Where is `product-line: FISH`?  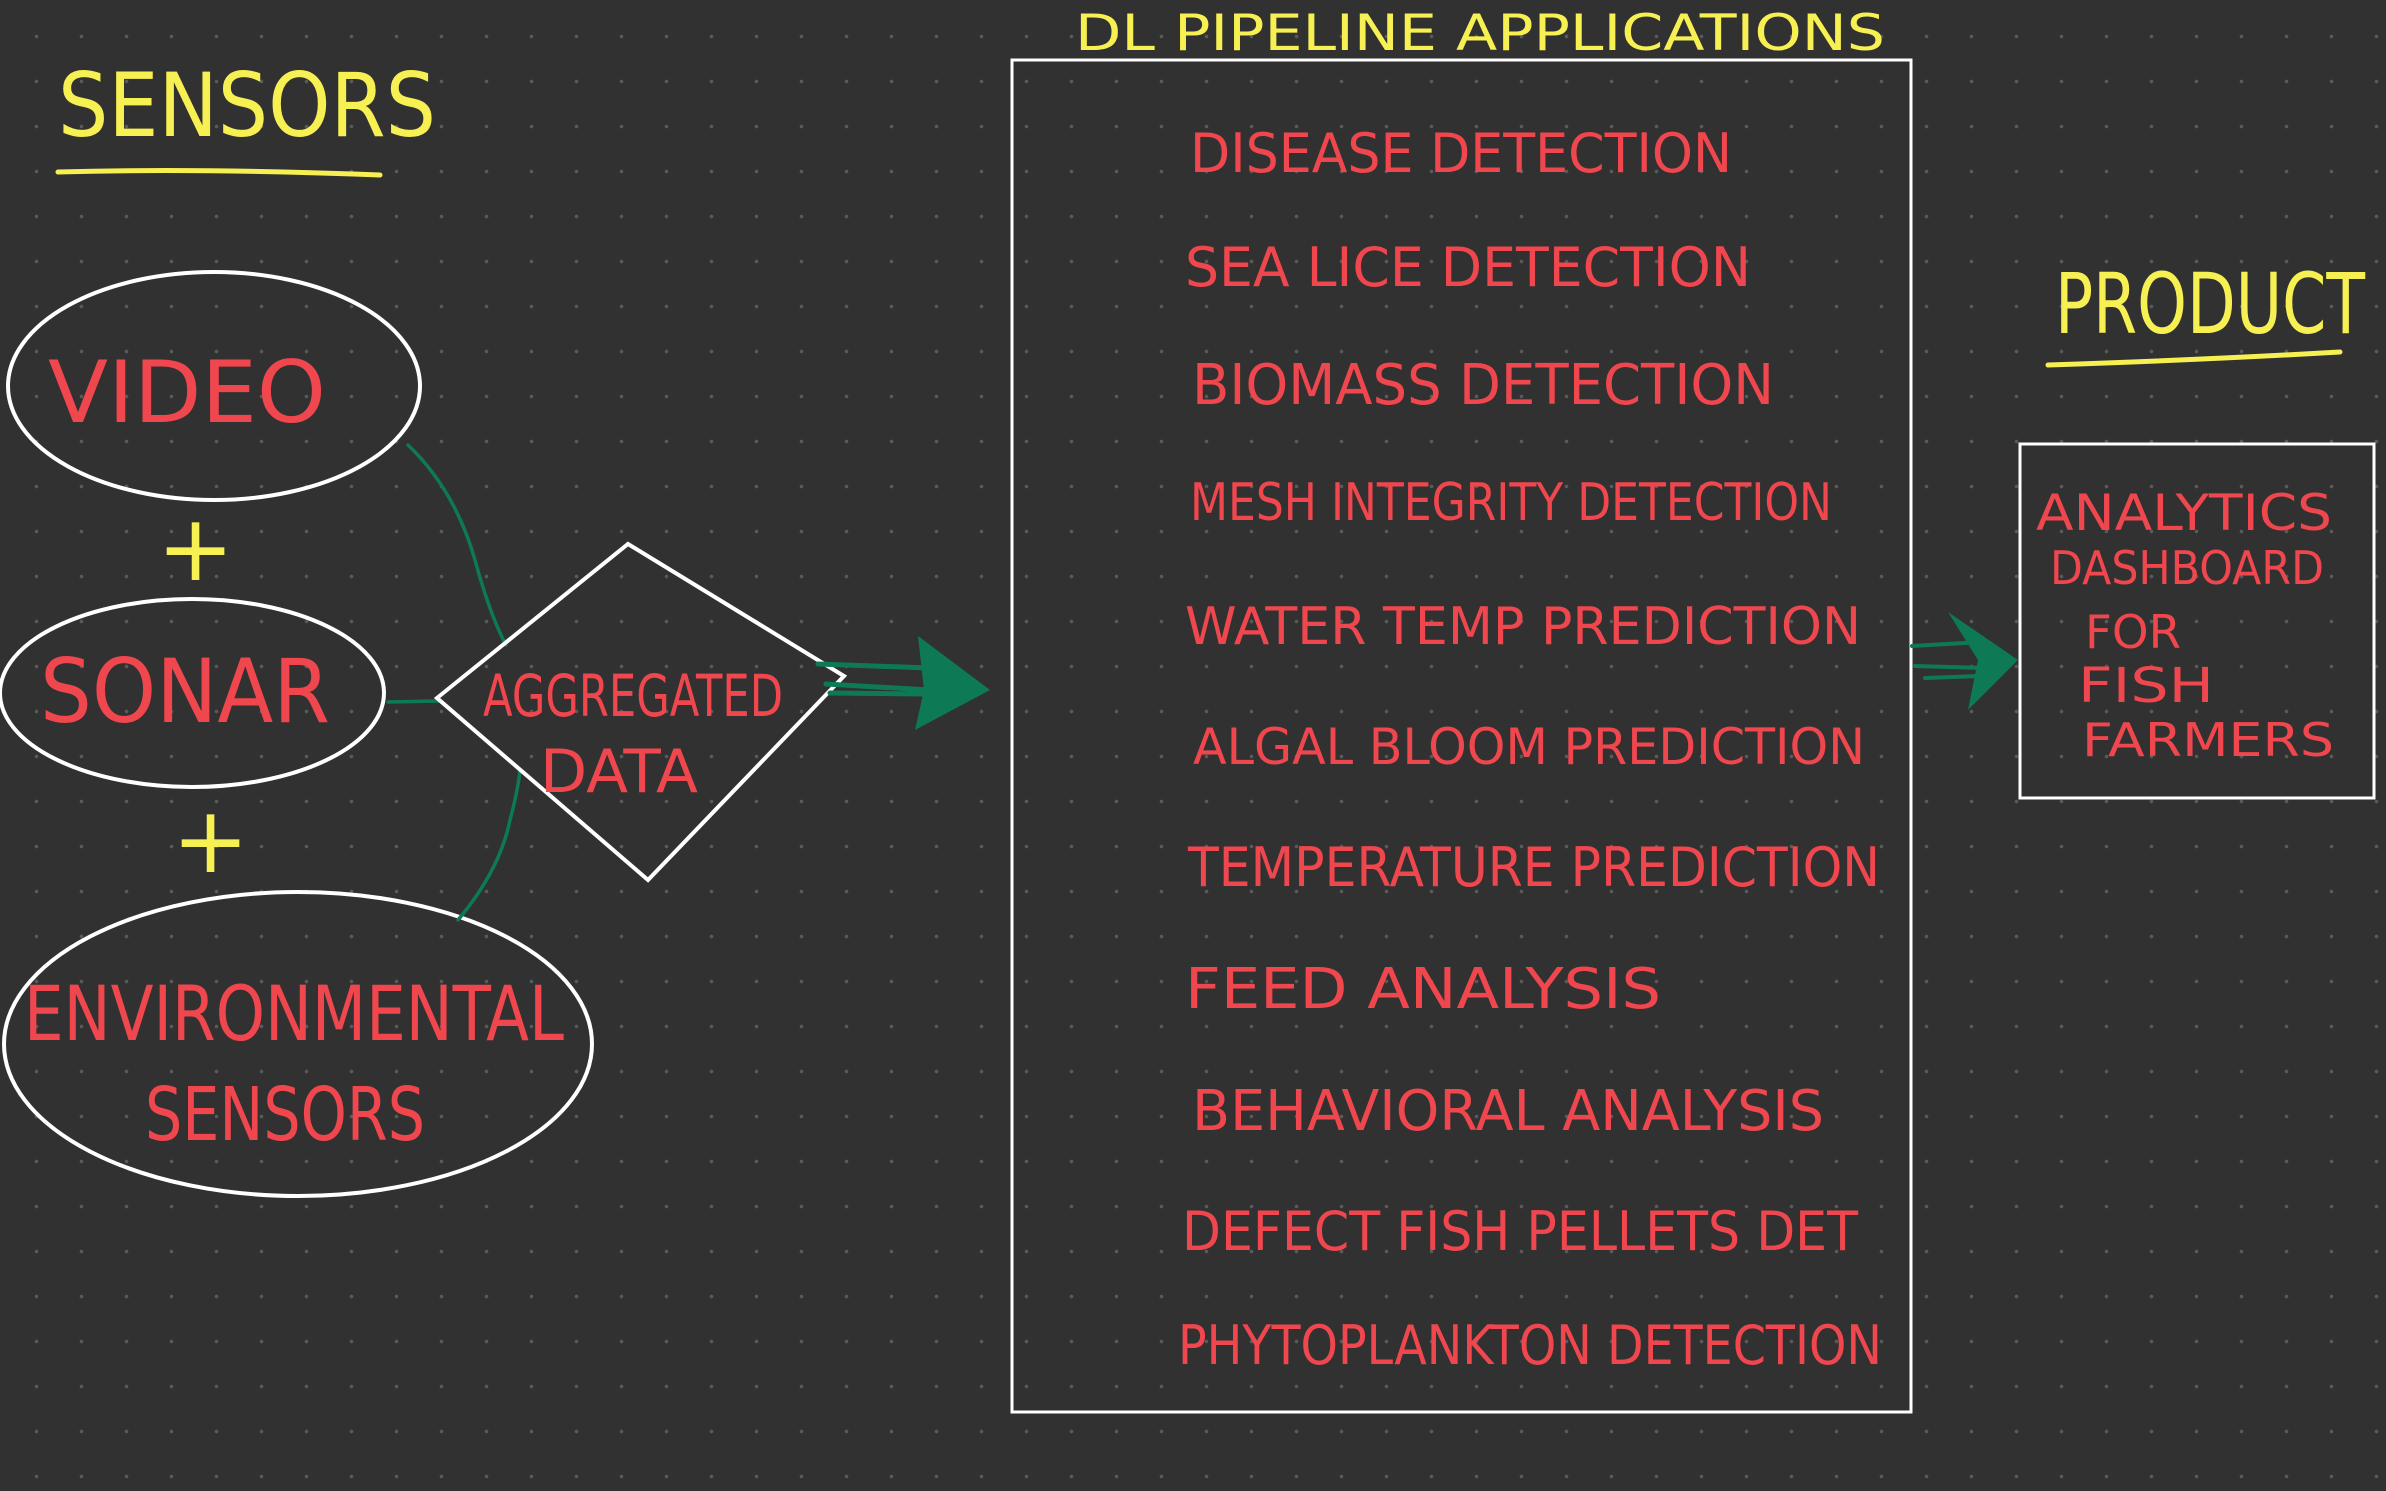
product-line: FISH is located at coordinates (2146, 686).